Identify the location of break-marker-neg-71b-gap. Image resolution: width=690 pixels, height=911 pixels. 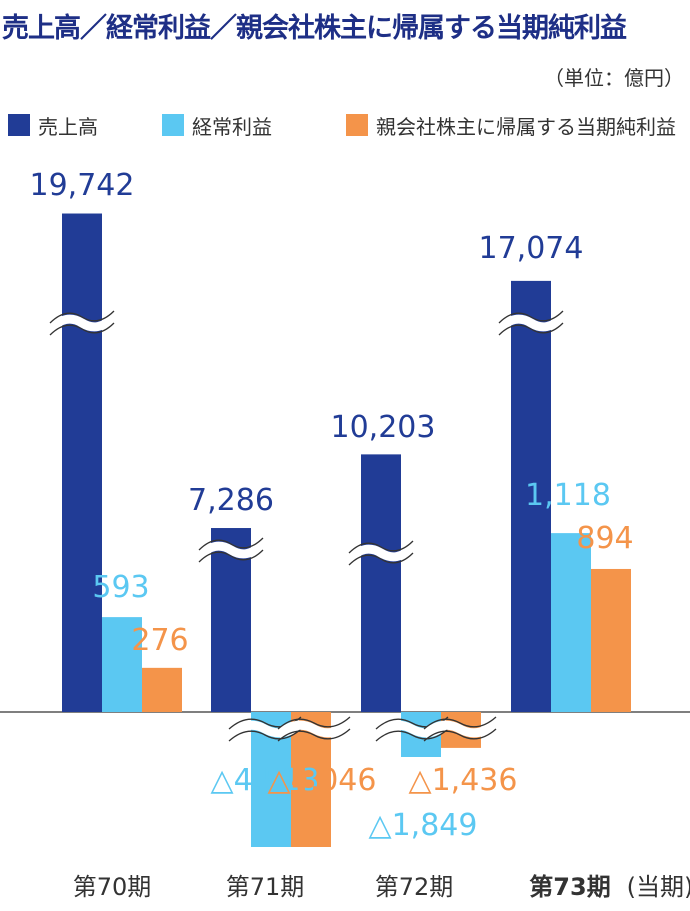
(314, 729).